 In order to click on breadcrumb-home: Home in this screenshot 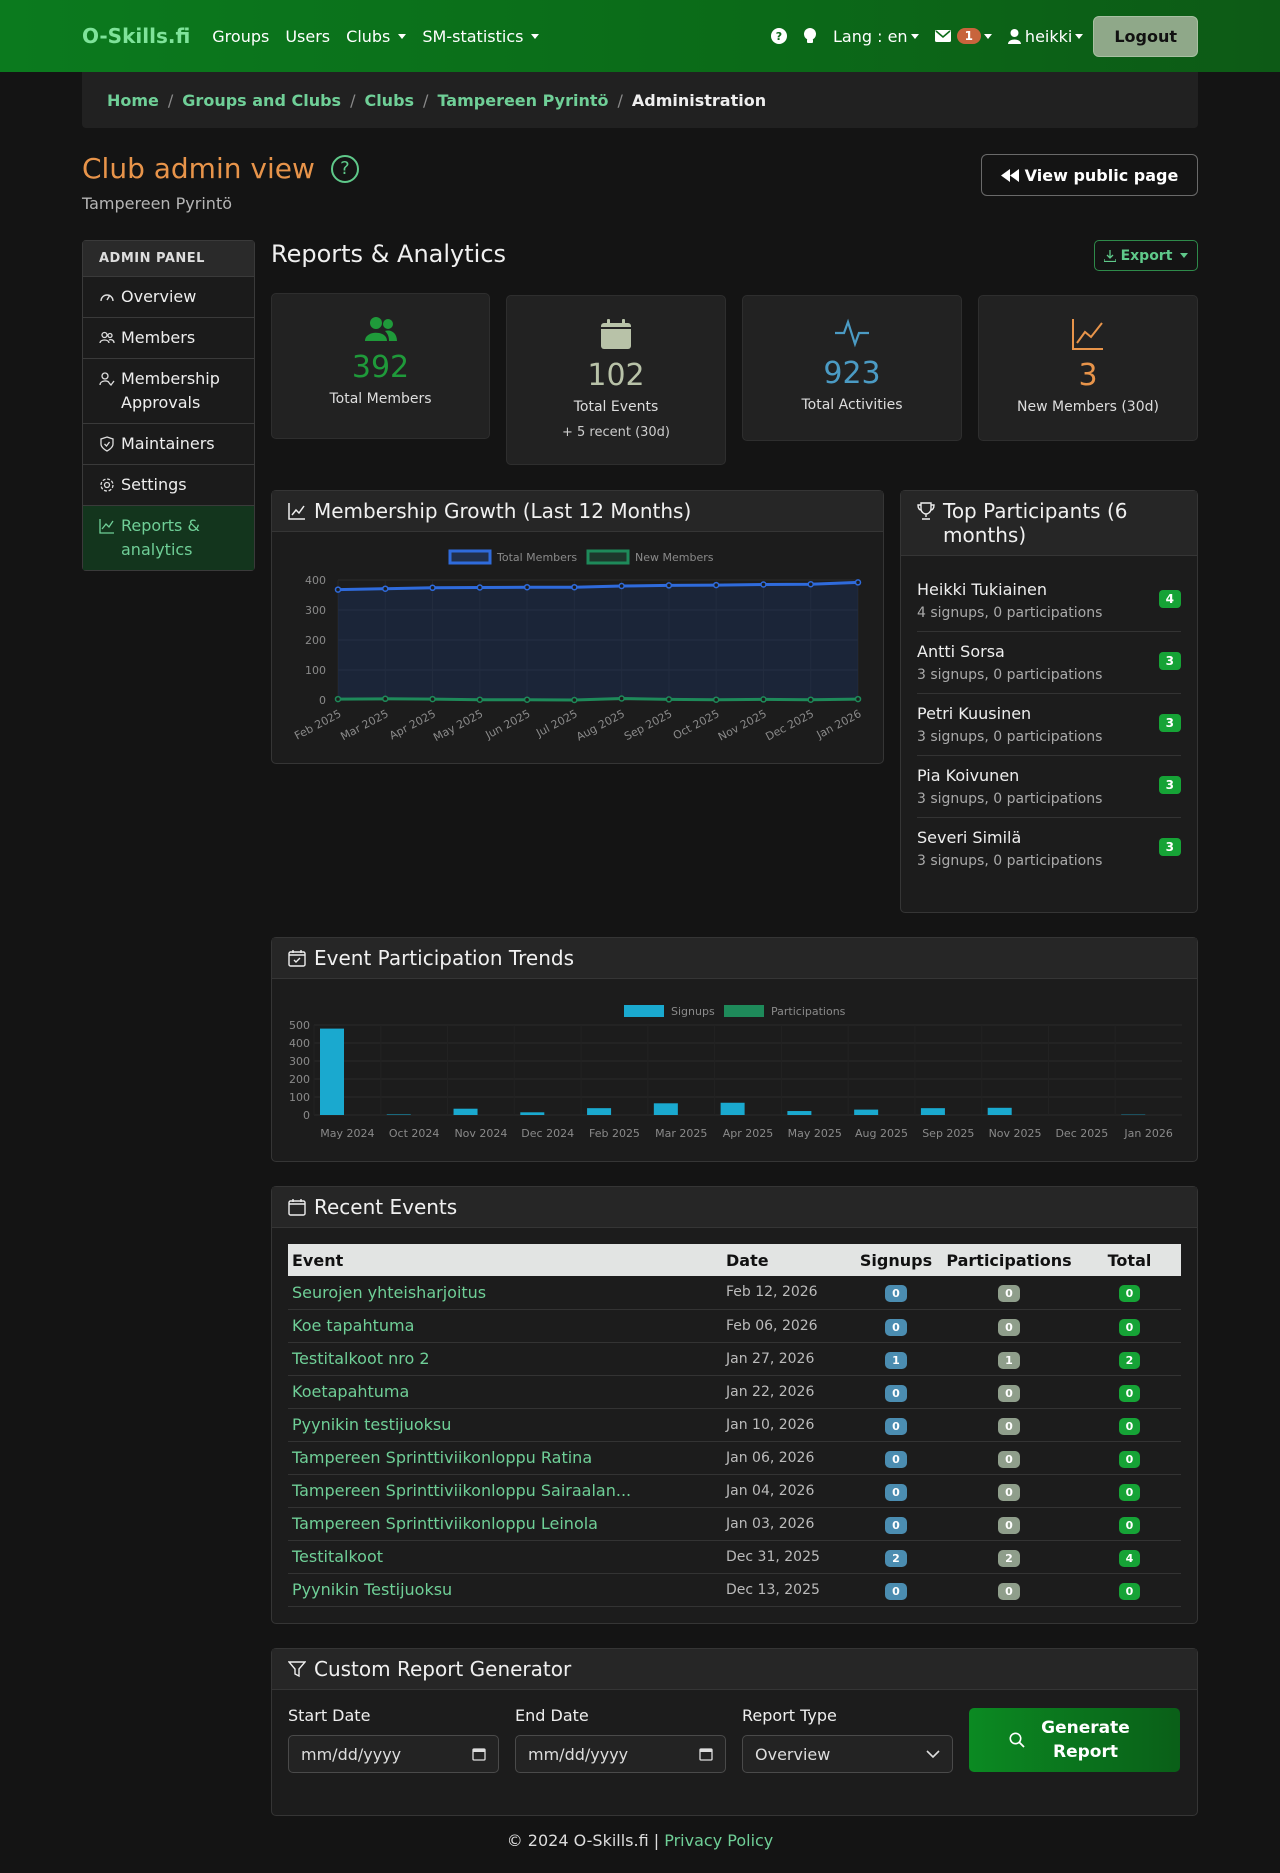, I will do `click(133, 100)`.